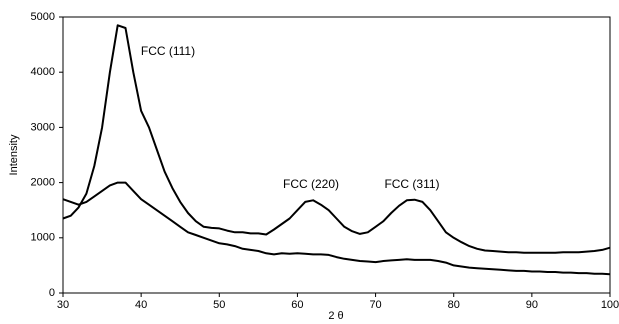 The width and height of the screenshot is (619, 324). What do you see at coordinates (532, 305) in the screenshot?
I see `x-tick-label: 90` at bounding box center [532, 305].